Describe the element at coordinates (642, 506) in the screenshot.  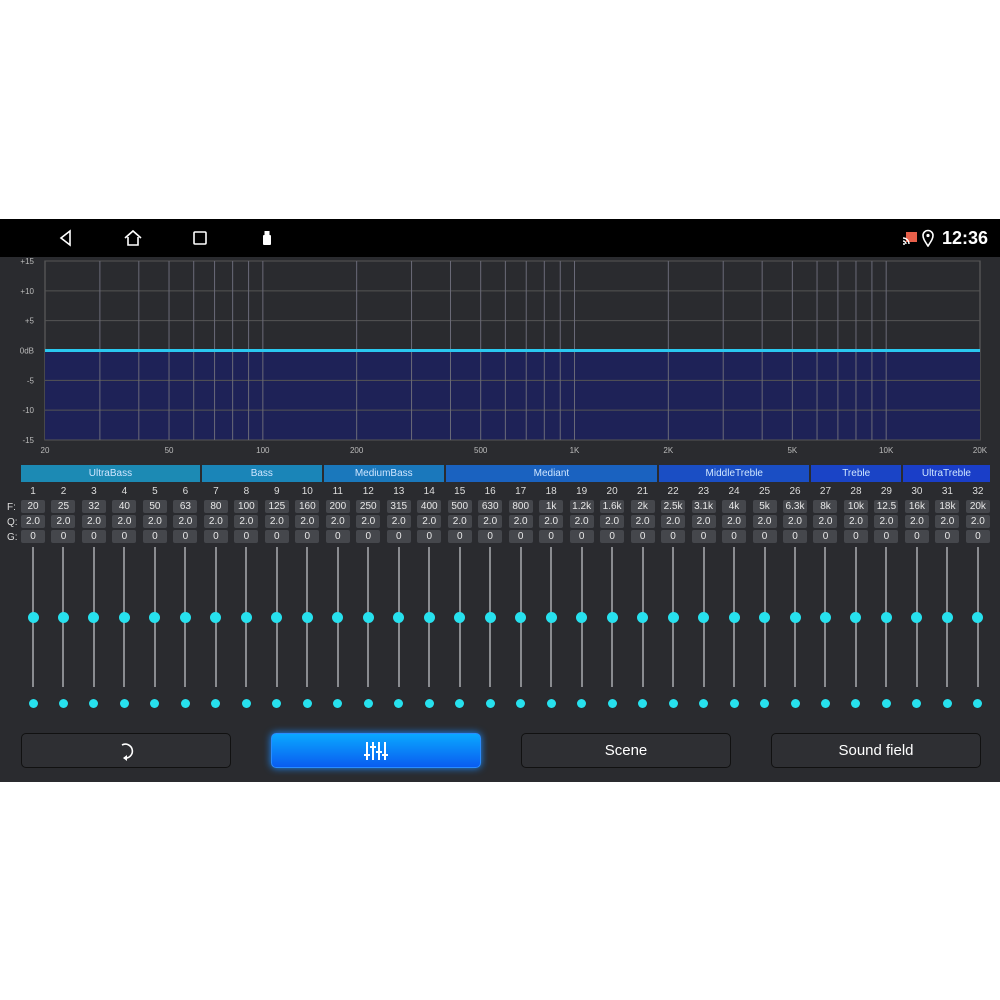
I see `frequency-value: 2k` at that location.